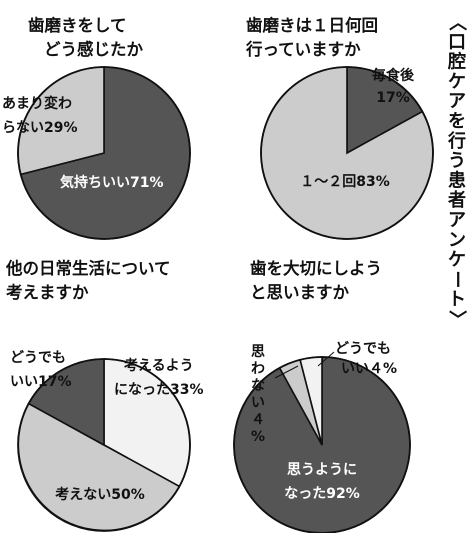 The width and height of the screenshot is (471, 533). Describe the element at coordinates (316, 268) in the screenshot. I see `chart-title-line: 歯を大切にしよう` at that location.